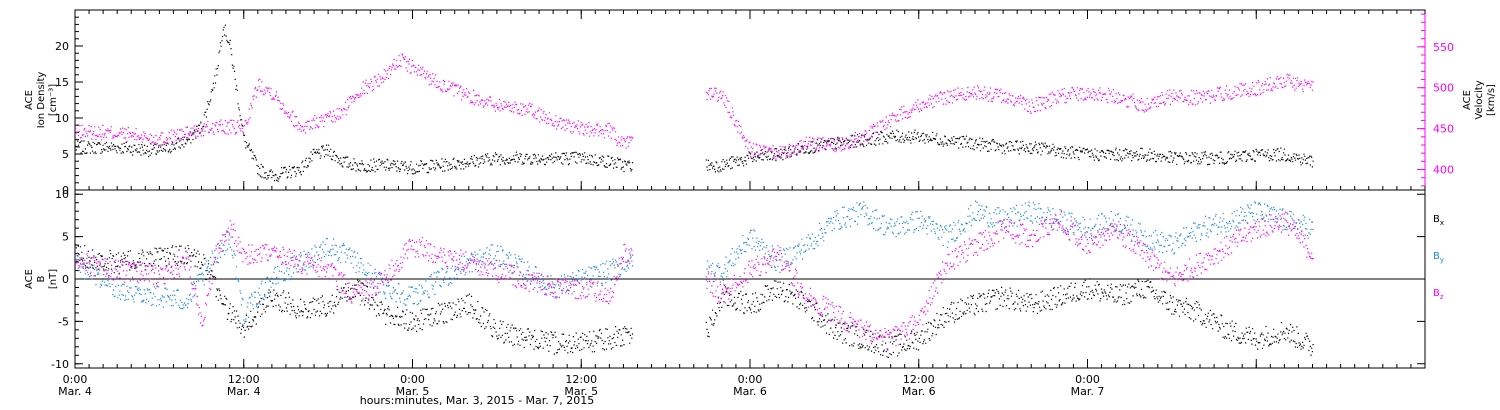  I want to click on density-tick-label: 20, so click(62, 46).